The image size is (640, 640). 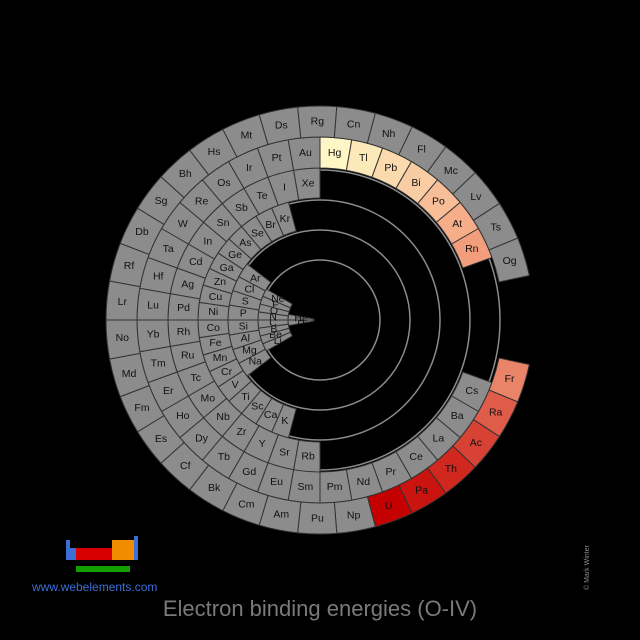 I want to click on element-symbol-ce: Ce, so click(x=416, y=457).